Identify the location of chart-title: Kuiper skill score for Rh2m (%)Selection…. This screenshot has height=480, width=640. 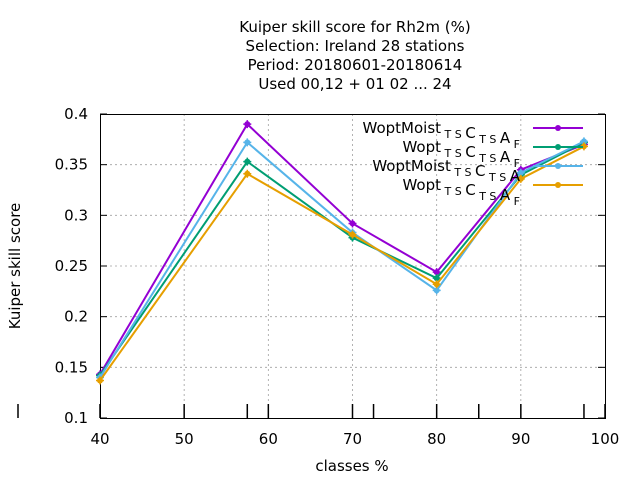
(355, 55).